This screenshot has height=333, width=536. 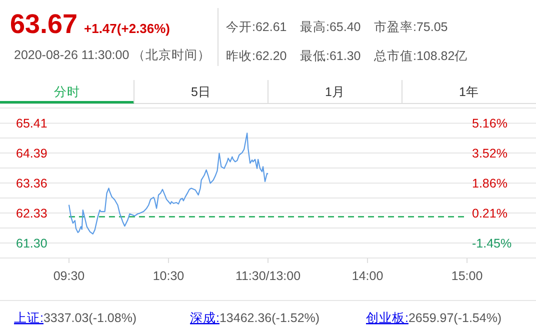 What do you see at coordinates (492, 243) in the screenshot?
I see `y2-tick-label: -1.45%` at bounding box center [492, 243].